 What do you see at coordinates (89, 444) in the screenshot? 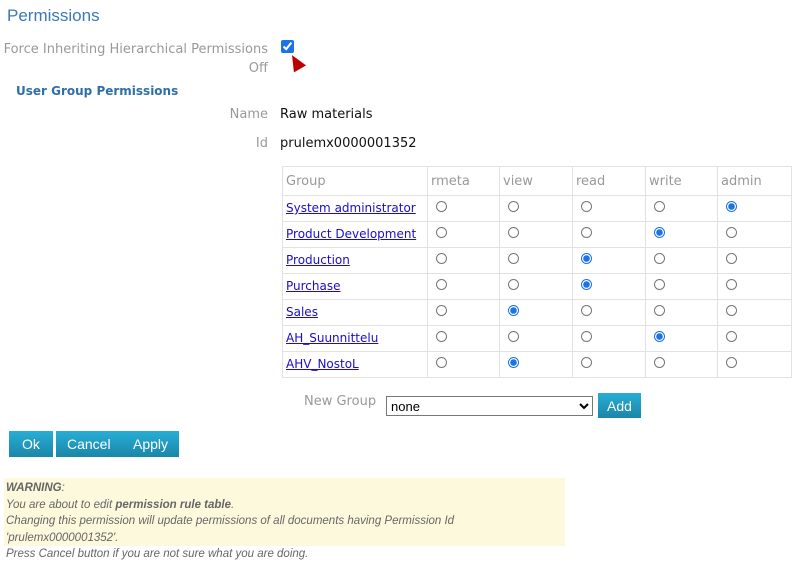
I see `cancel-button: Cancel` at bounding box center [89, 444].